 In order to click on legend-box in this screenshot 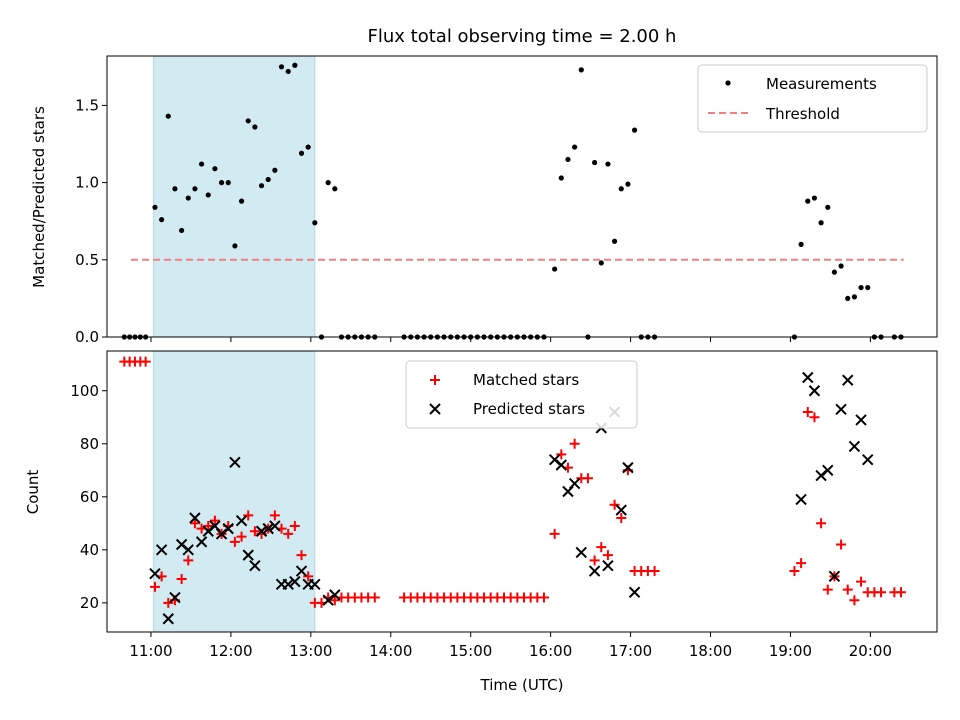, I will do `click(521, 394)`.